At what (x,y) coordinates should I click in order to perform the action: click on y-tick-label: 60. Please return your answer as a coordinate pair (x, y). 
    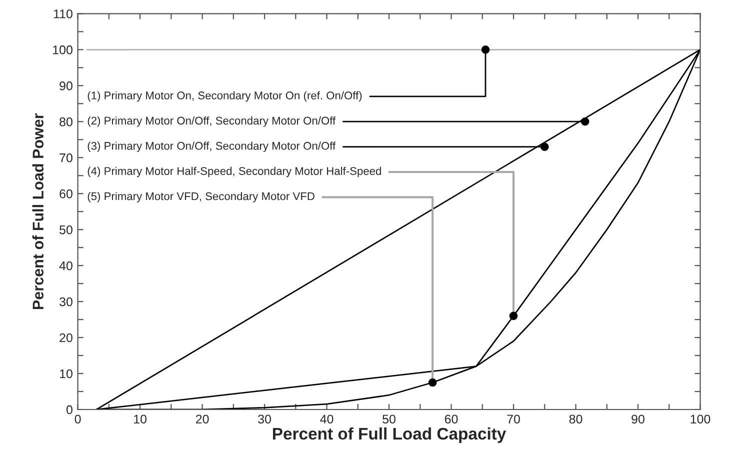
    Looking at the image, I should click on (66, 193).